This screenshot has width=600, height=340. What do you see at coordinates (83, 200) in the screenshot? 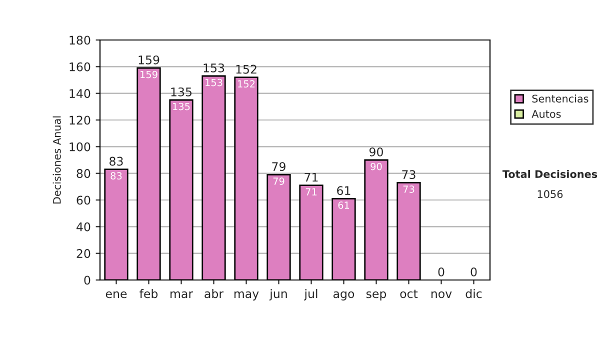
I see `y-tick-label: 60` at bounding box center [83, 200].